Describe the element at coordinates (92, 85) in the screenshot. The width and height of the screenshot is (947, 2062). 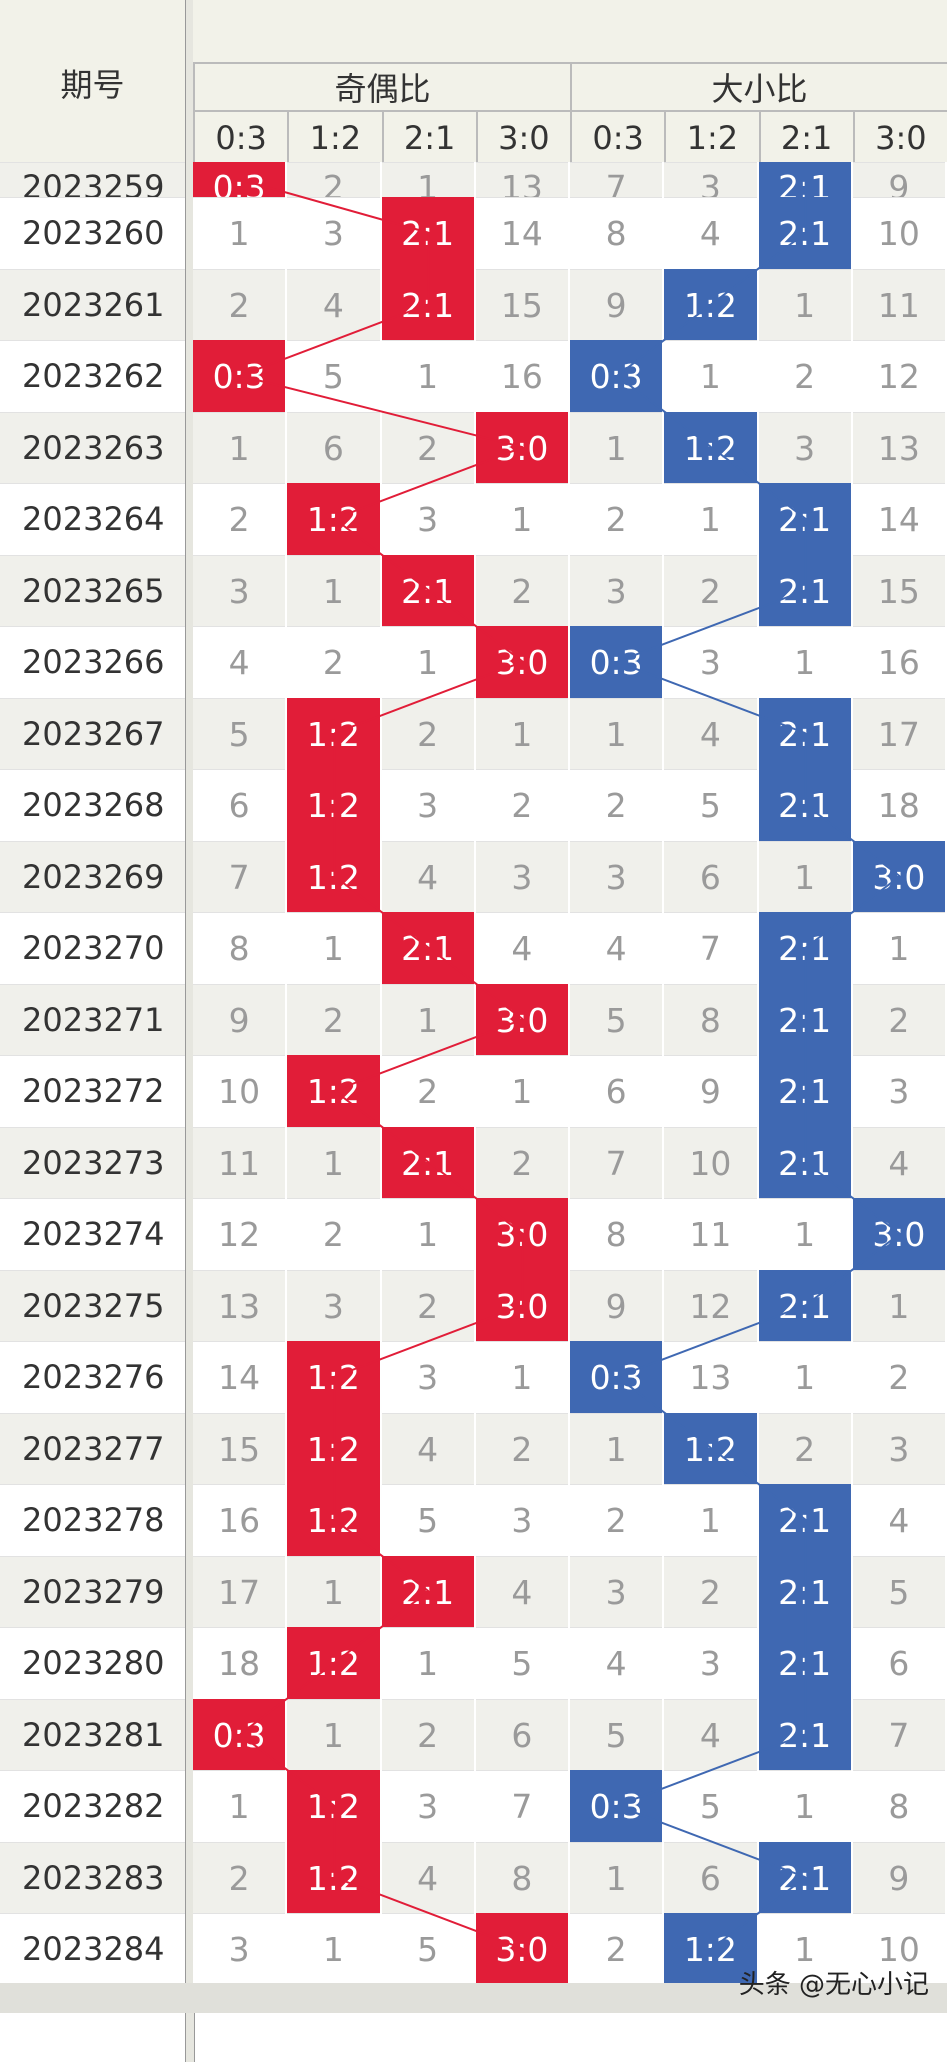
I see `period-header-label: 期号` at that location.